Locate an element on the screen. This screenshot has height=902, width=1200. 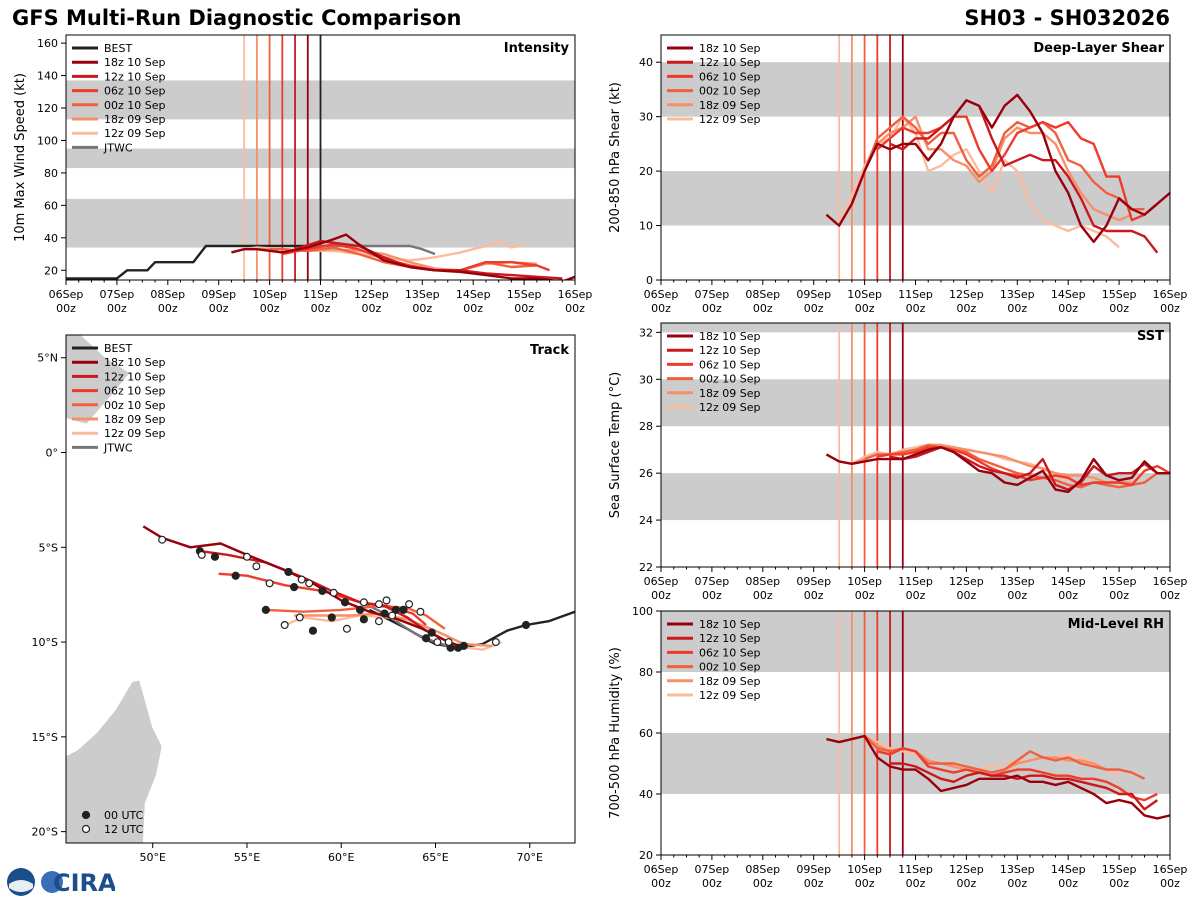
track-best is located at coordinates (471, 628).